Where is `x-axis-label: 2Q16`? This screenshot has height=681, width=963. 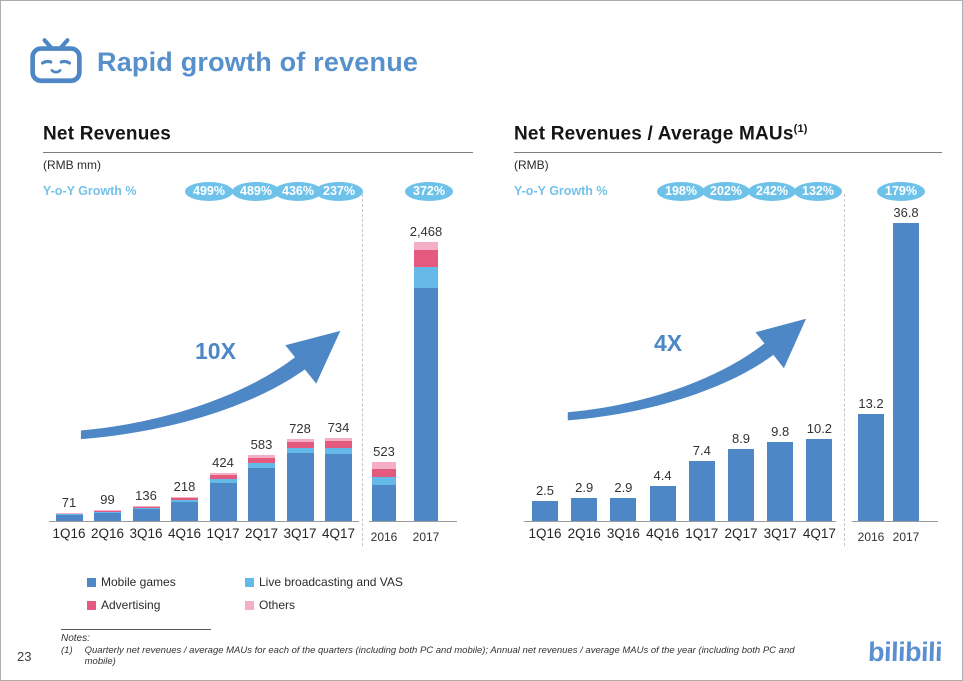 x-axis-label: 2Q16 is located at coordinates (107, 534).